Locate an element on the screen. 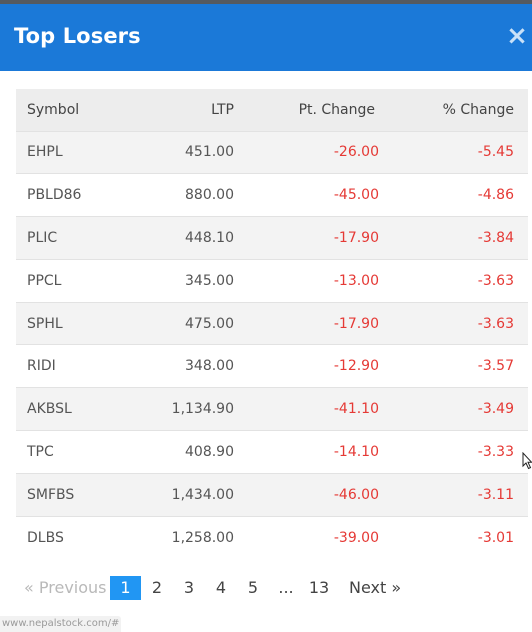 The height and width of the screenshot is (632, 532). cell-ltp: 451.00 is located at coordinates (209, 152).